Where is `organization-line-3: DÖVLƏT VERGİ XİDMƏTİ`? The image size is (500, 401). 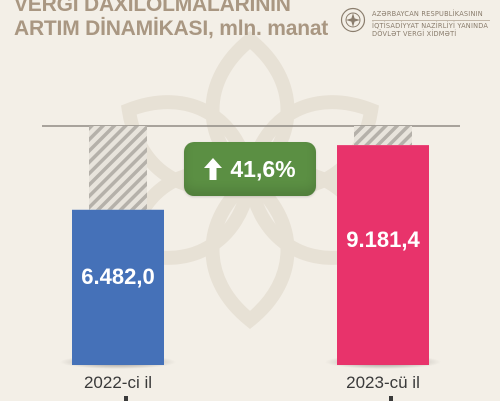 organization-line-3: DÖVLƏT VERGİ XİDMƏTİ is located at coordinates (414, 34).